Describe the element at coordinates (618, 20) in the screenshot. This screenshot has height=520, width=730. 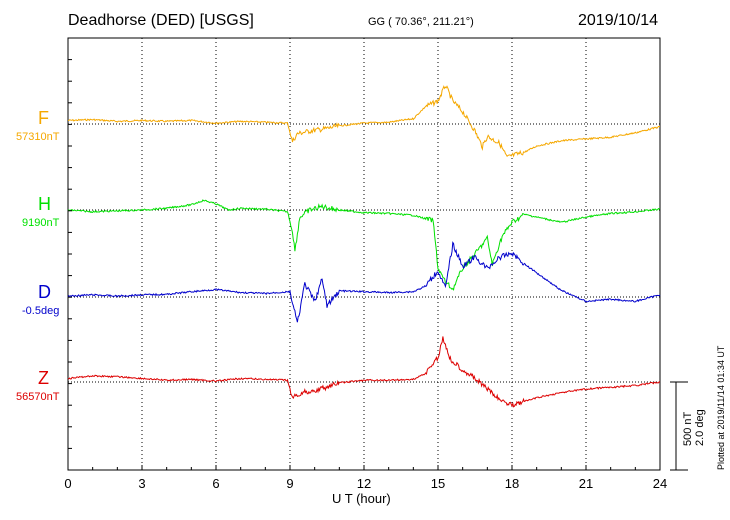
I see `plot-date: 2019/10/14` at that location.